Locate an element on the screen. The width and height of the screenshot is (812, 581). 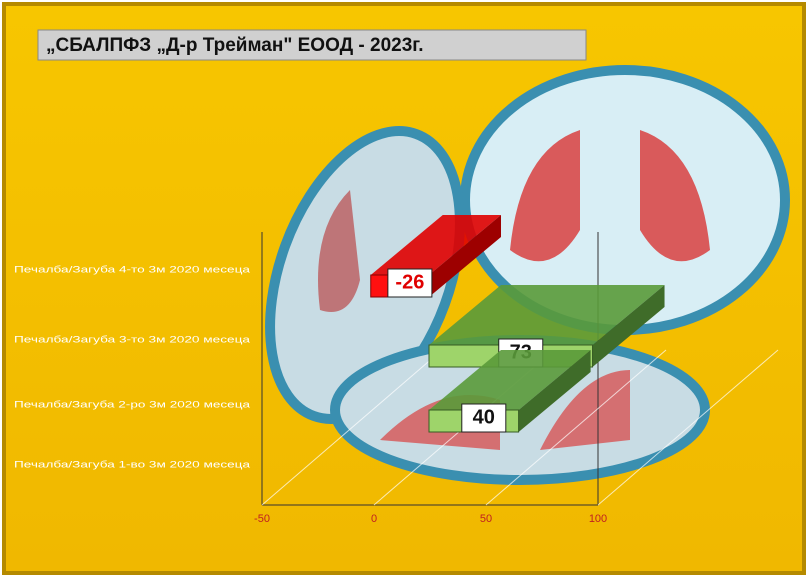
y-tick-label: Печалба/Загуба 2-ро 3м 2020 месеца is located at coordinates (132, 404).